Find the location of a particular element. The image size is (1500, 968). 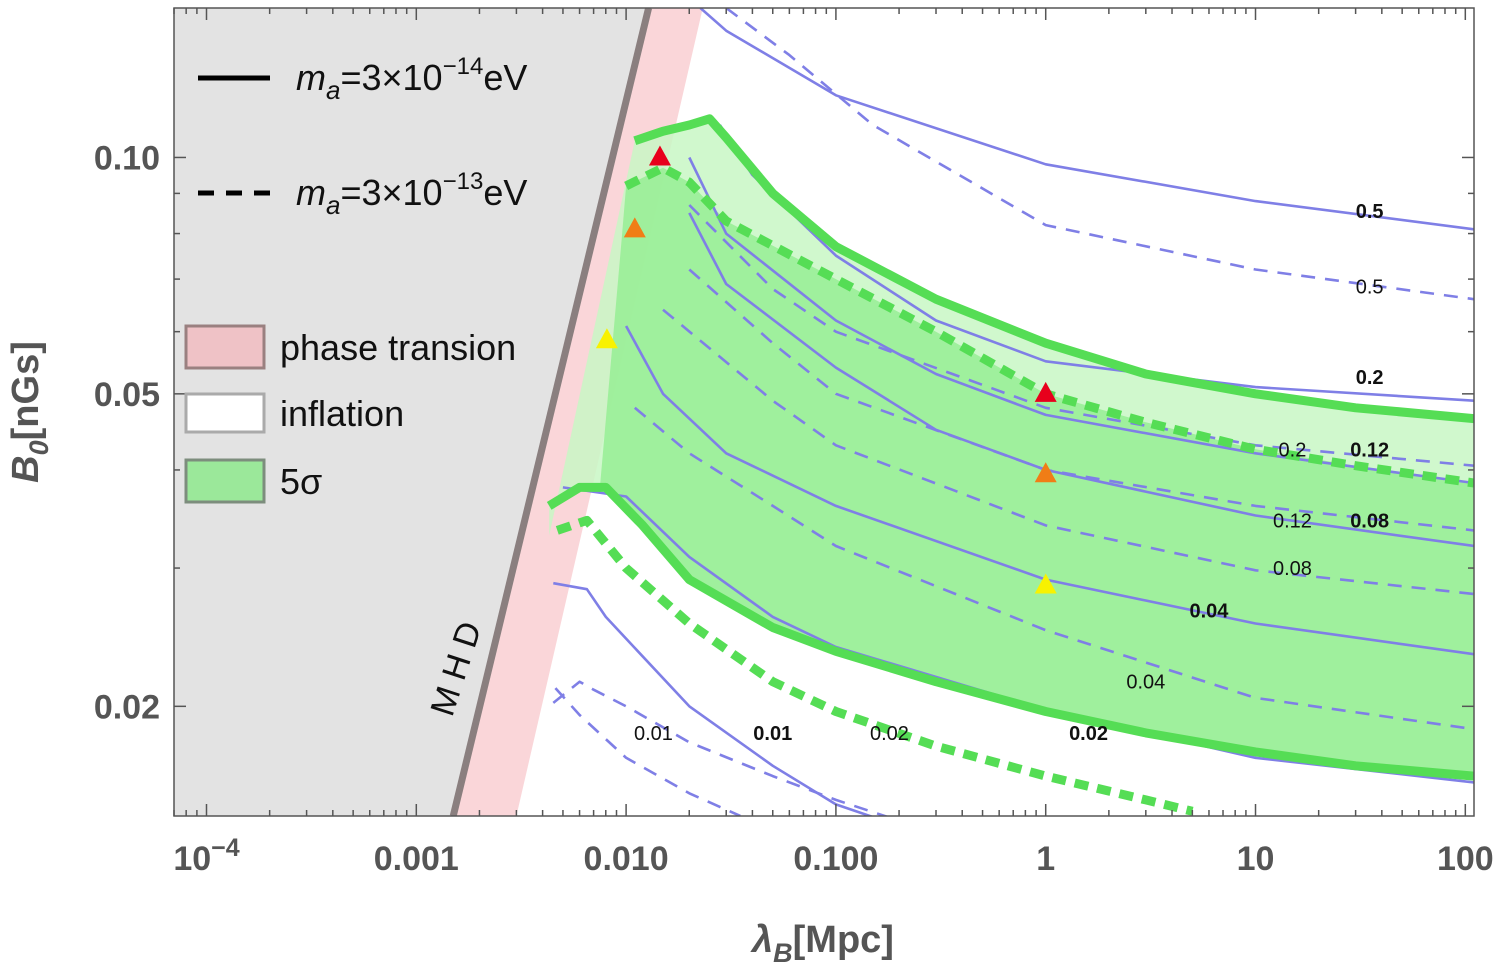

x-tick-label: 1 is located at coordinates (1045, 859).